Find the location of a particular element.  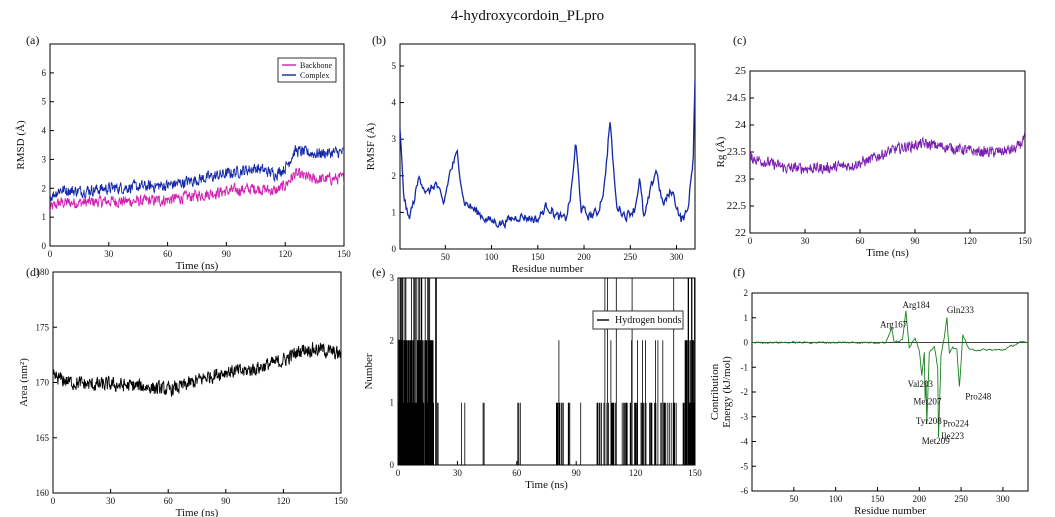

y-tick-label: 24.5 is located at coordinates (737, 98).